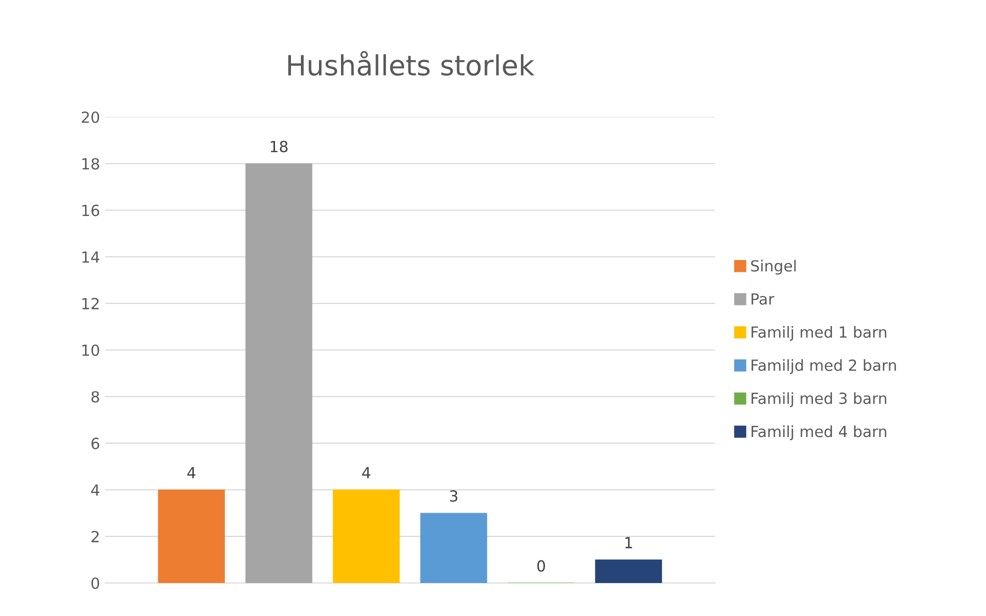  I want to click on data-label: 18, so click(279, 146).